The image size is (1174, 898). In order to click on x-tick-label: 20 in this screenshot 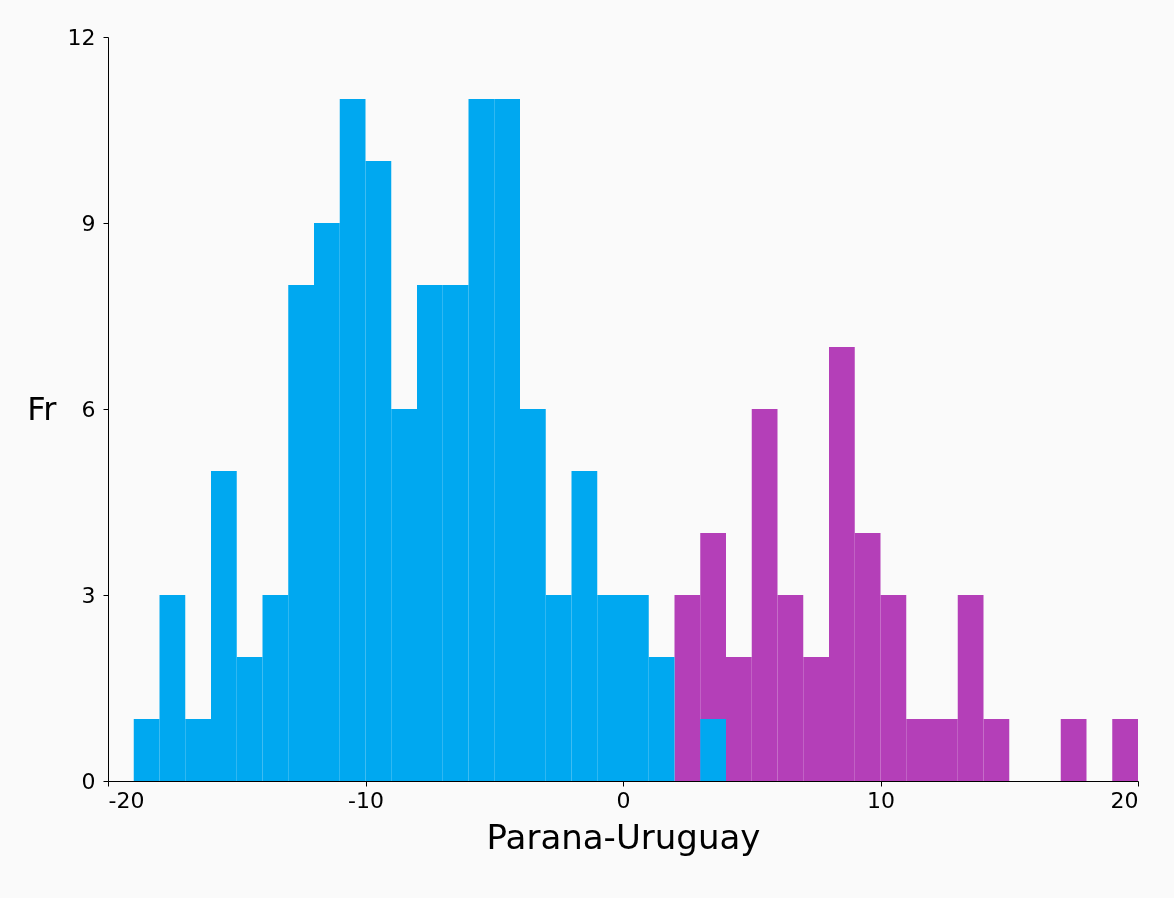, I will do `click(1124, 800)`.